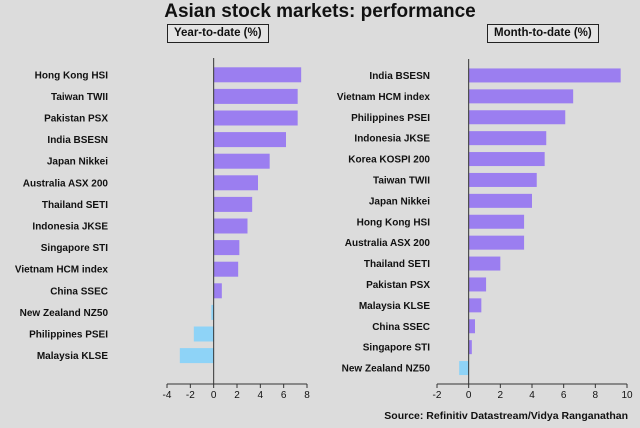 Image resolution: width=640 pixels, height=428 pixels. What do you see at coordinates (389, 160) in the screenshot?
I see `mtd-category-label: Korea KOSPI 200` at bounding box center [389, 160].